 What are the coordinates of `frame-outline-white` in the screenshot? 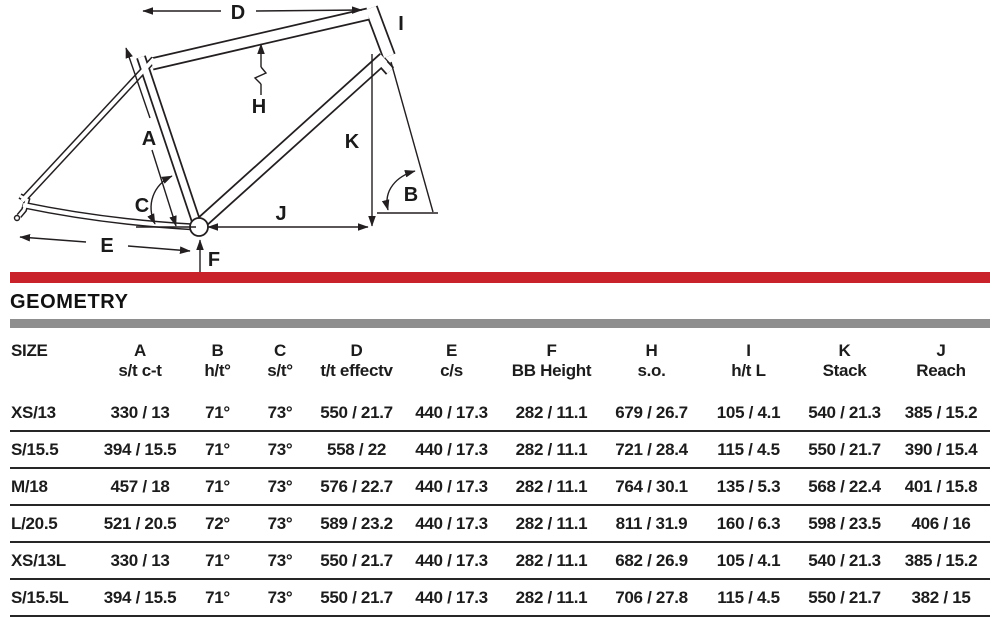 It's located at (205, 117).